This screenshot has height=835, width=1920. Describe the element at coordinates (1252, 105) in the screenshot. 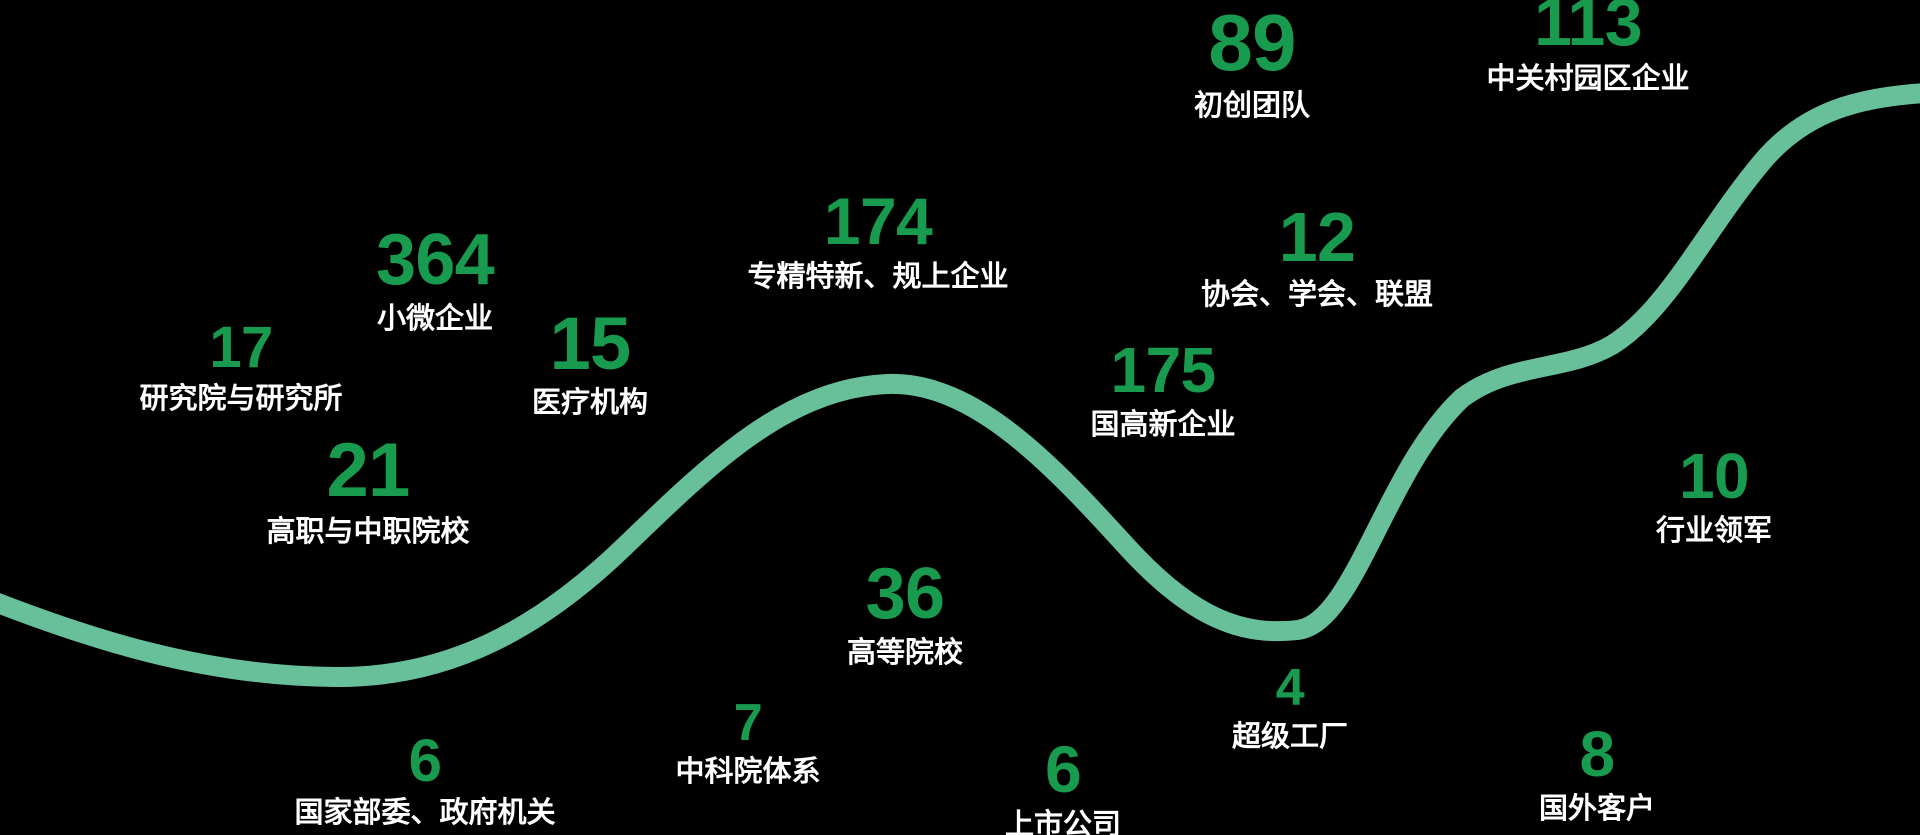

I see `stat-label: 初创团队` at that location.